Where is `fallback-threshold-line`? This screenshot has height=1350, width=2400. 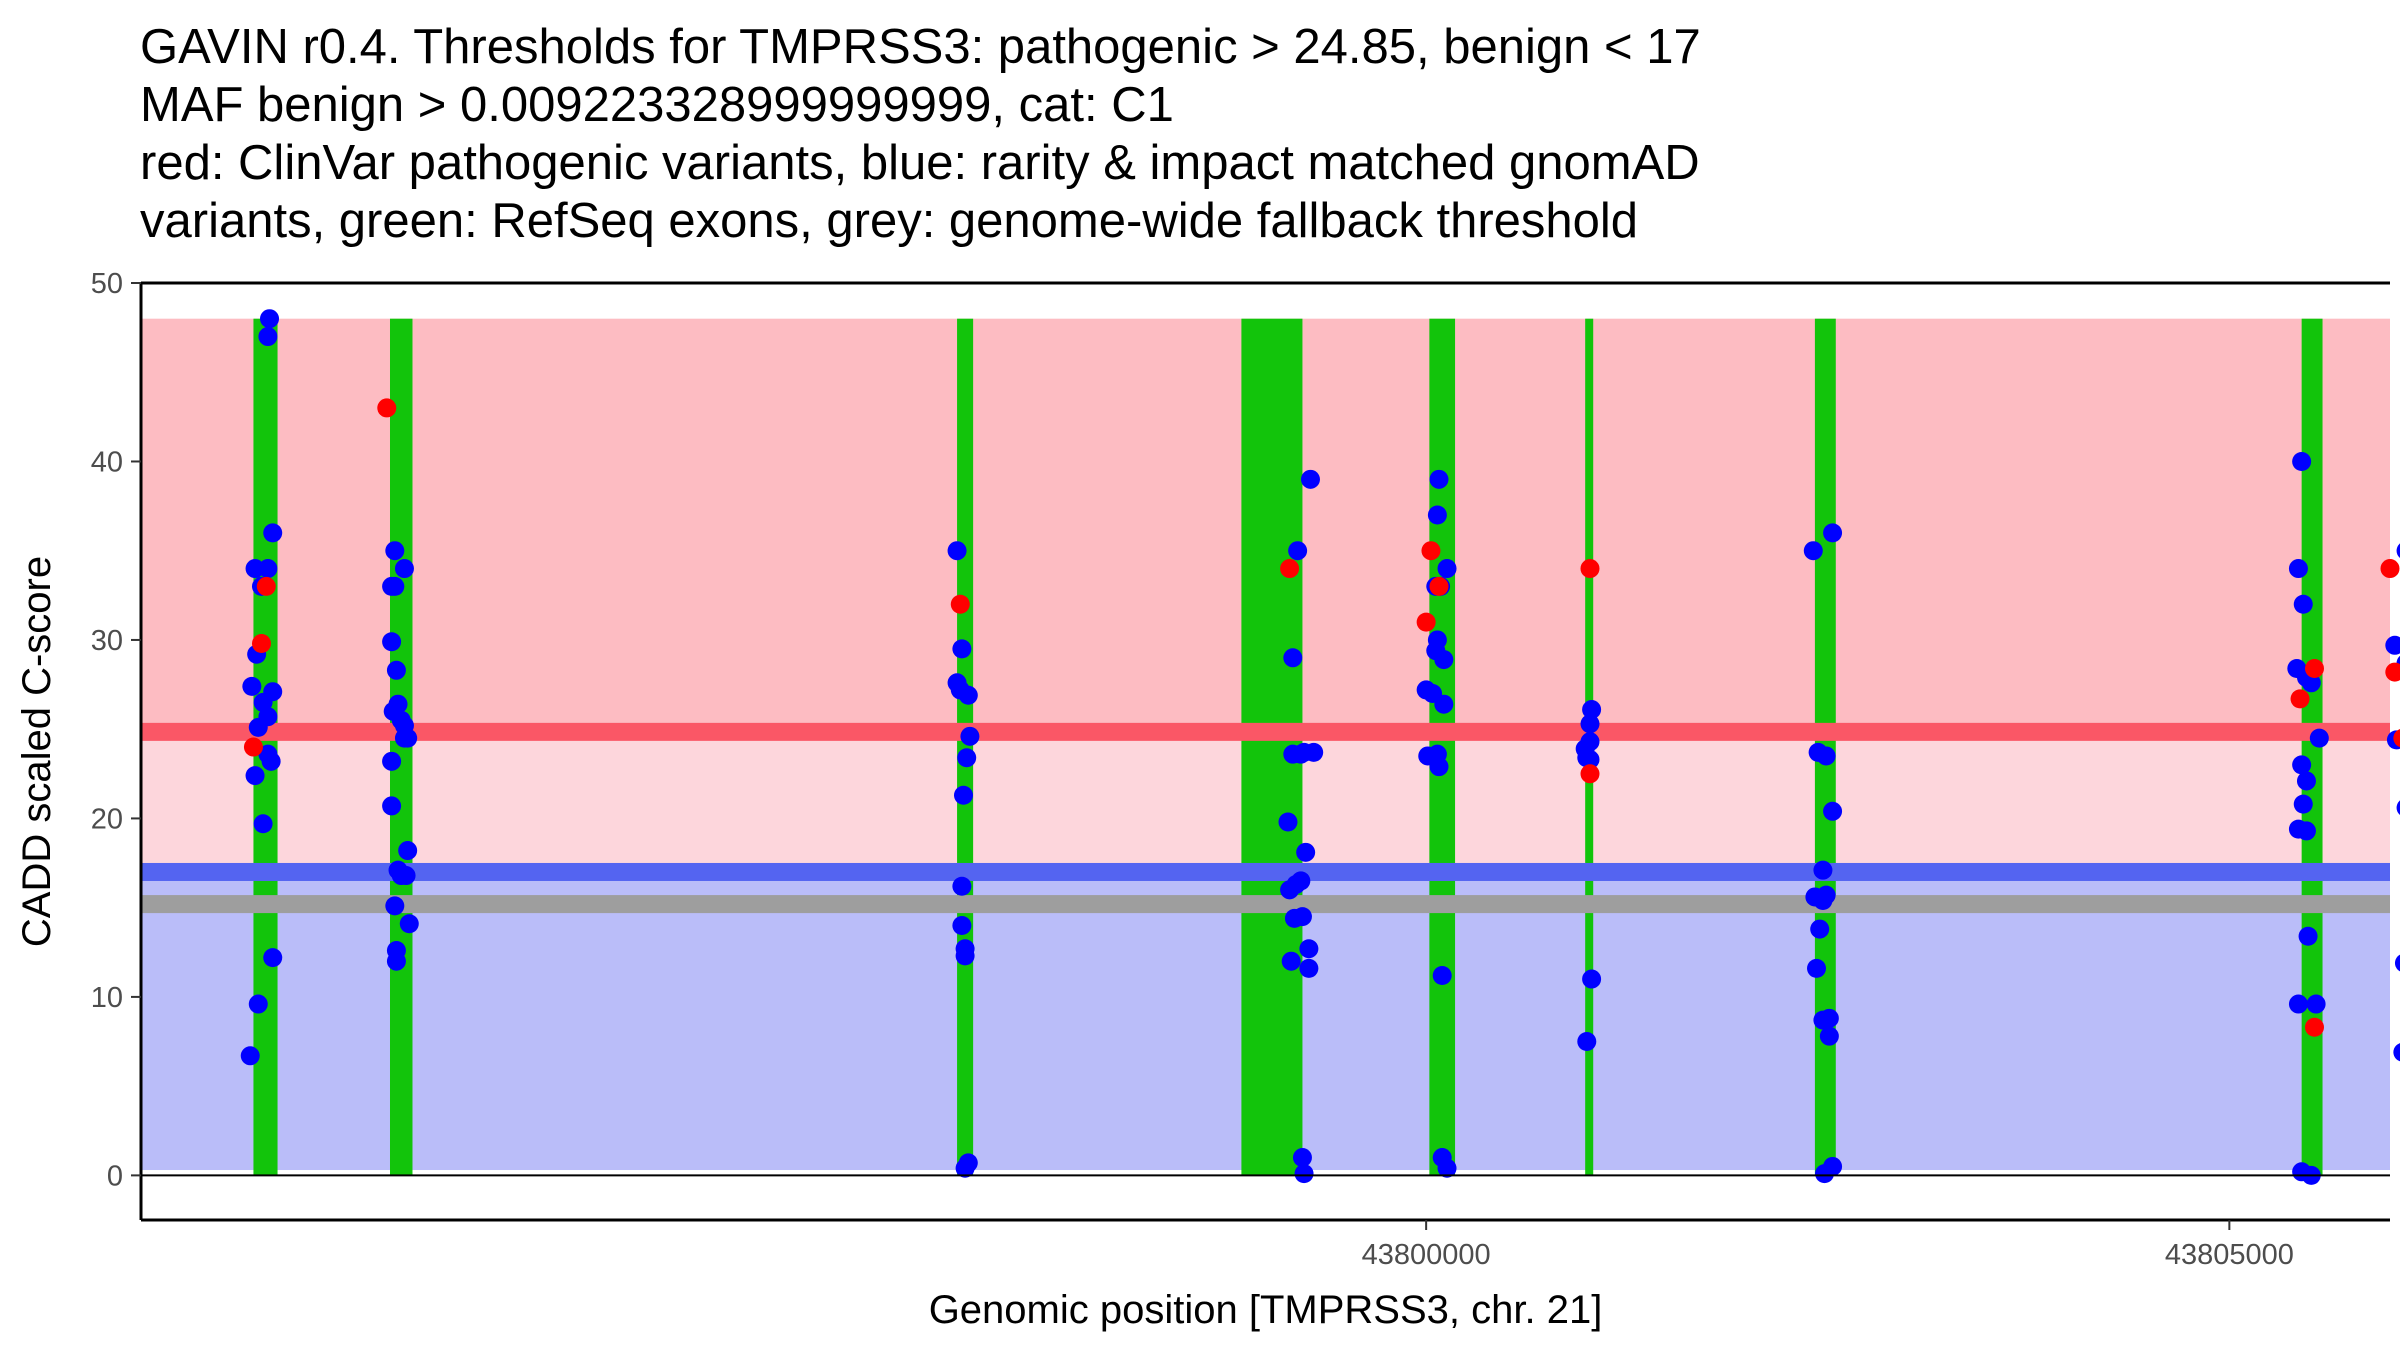
fallback-threshold-line is located at coordinates (1265, 904).